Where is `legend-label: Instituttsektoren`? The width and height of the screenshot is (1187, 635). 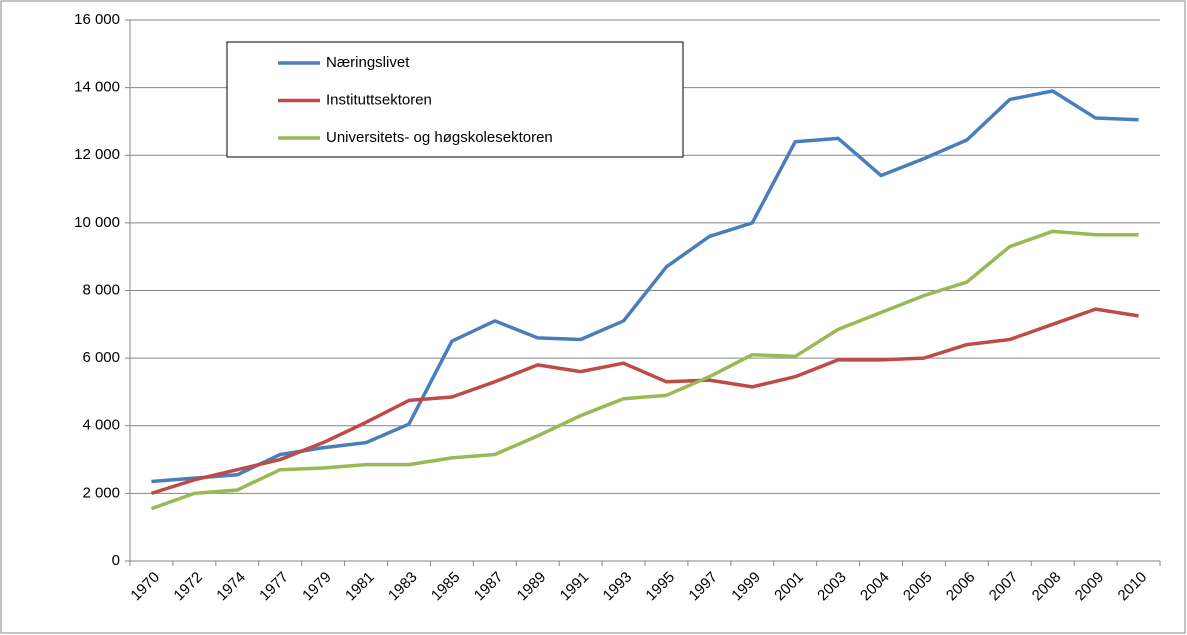 legend-label: Instituttsektoren is located at coordinates (379, 99).